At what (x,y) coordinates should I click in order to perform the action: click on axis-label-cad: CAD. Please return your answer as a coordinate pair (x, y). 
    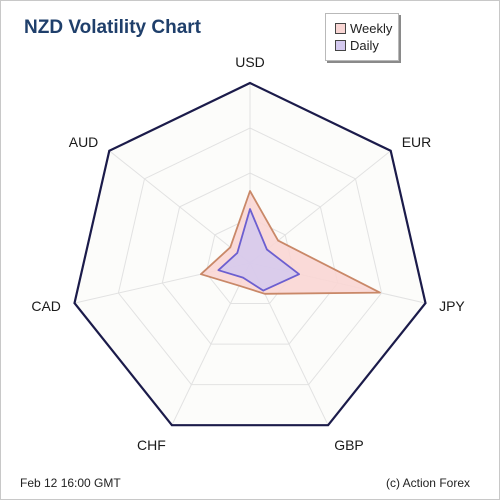
    Looking at the image, I should click on (46, 306).